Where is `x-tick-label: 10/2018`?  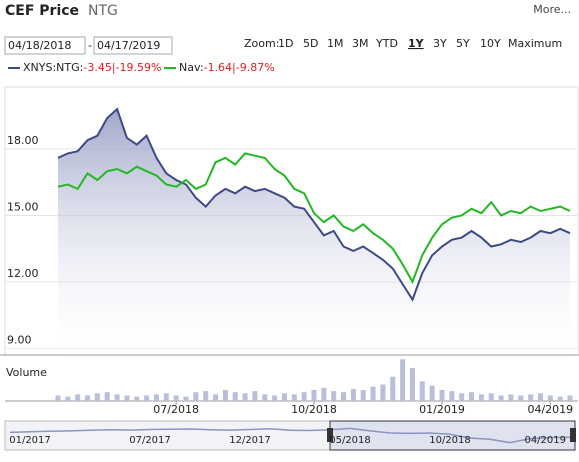 x-tick-label: 10/2018 is located at coordinates (314, 409).